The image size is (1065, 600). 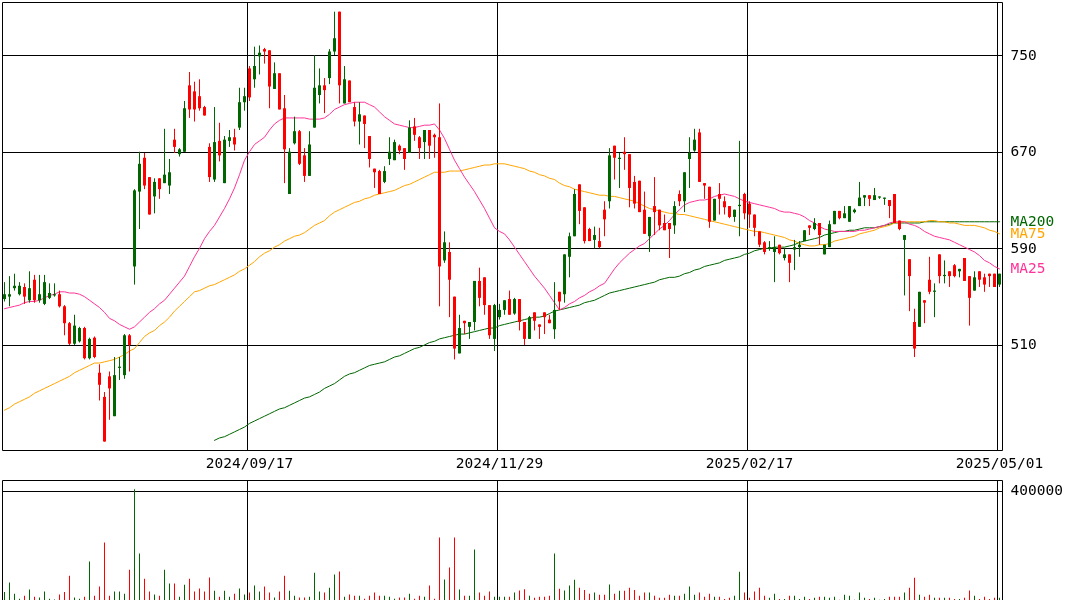 What do you see at coordinates (499, 462) in the screenshot?
I see `x-tick-label: 2024/11/29` at bounding box center [499, 462].